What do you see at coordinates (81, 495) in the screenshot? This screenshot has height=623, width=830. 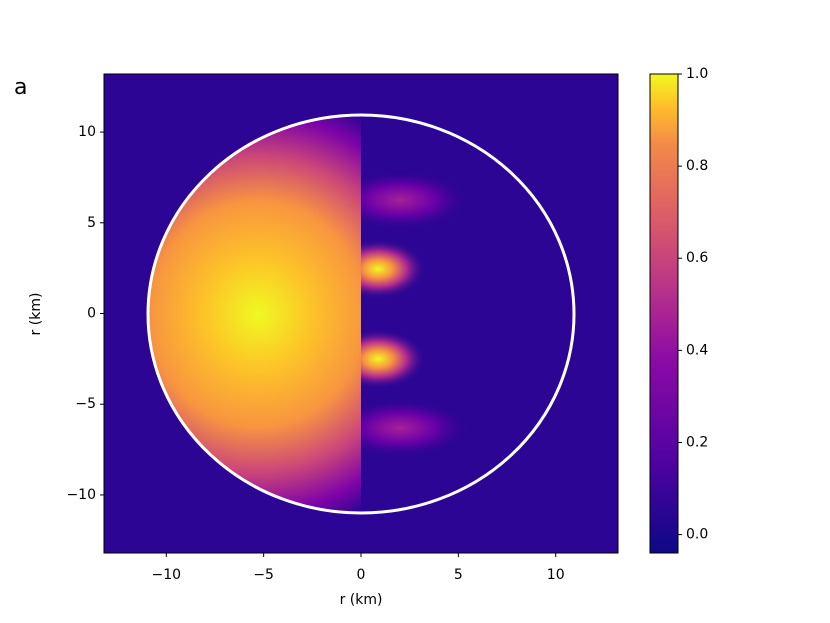 I see `y-tick-label: −10` at bounding box center [81, 495].